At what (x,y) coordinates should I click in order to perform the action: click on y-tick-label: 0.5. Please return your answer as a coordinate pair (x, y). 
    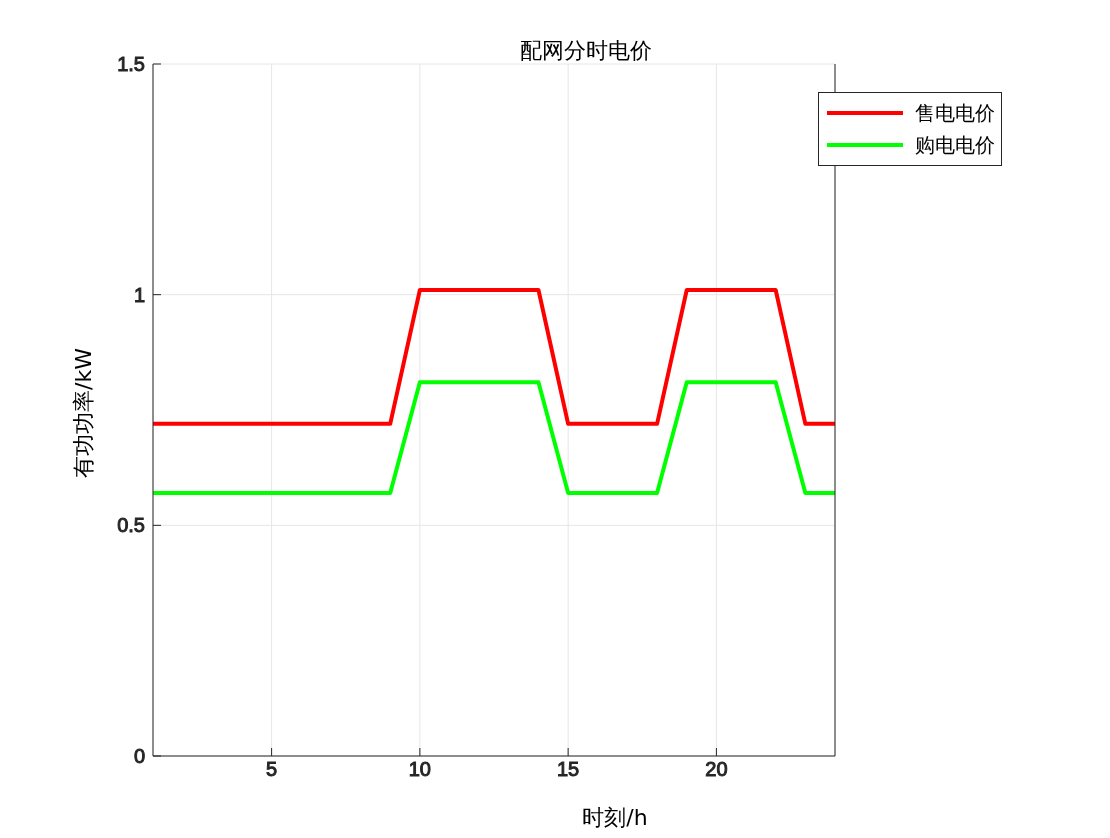
    Looking at the image, I should click on (131, 525).